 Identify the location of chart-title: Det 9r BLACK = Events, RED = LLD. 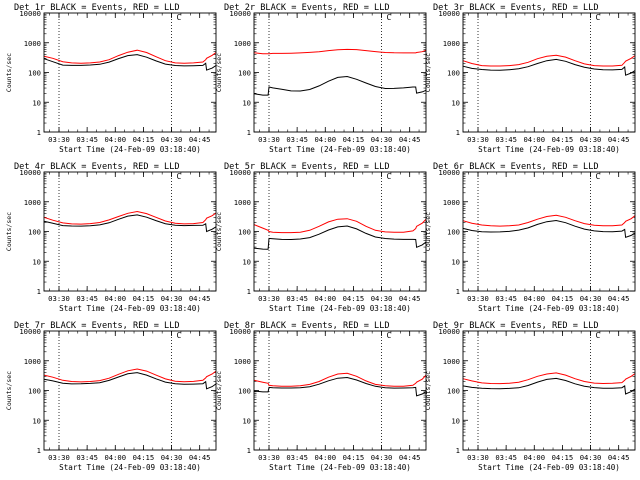
(516, 326).